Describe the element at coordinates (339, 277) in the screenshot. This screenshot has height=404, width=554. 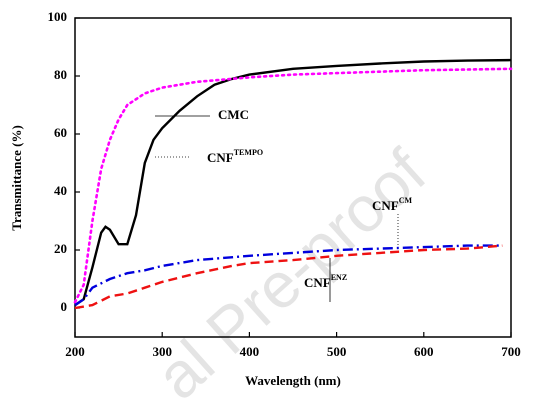
I see `annotation-sup: ENZ` at that location.